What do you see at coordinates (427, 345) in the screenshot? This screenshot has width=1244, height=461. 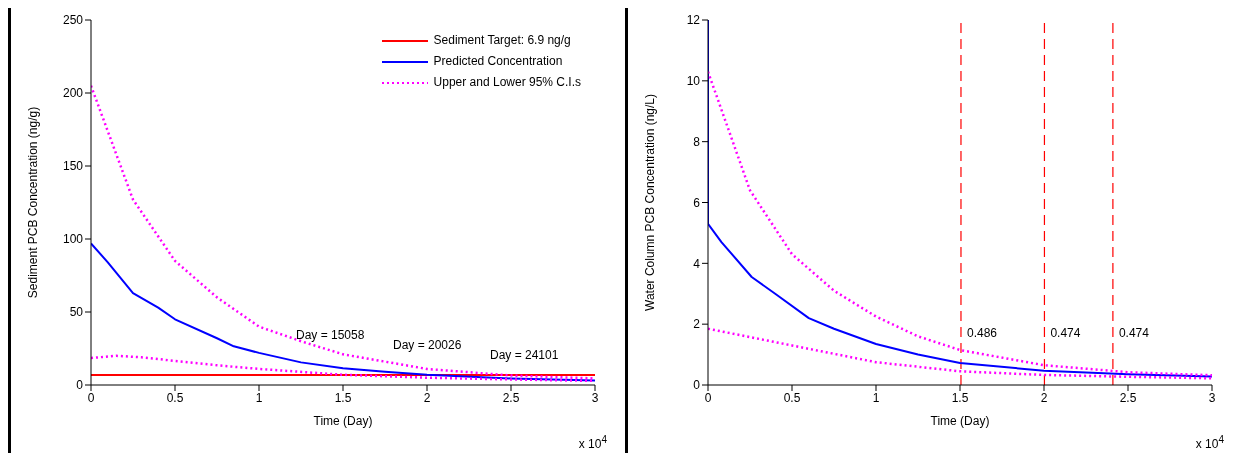 I see `annotation: Day = 20026` at bounding box center [427, 345].